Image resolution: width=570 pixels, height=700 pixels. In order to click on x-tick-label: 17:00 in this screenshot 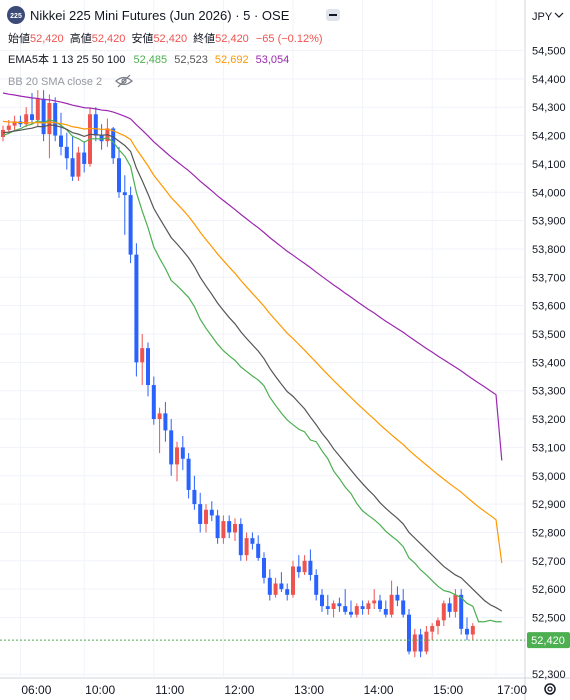, I will do `click(512, 690)`.